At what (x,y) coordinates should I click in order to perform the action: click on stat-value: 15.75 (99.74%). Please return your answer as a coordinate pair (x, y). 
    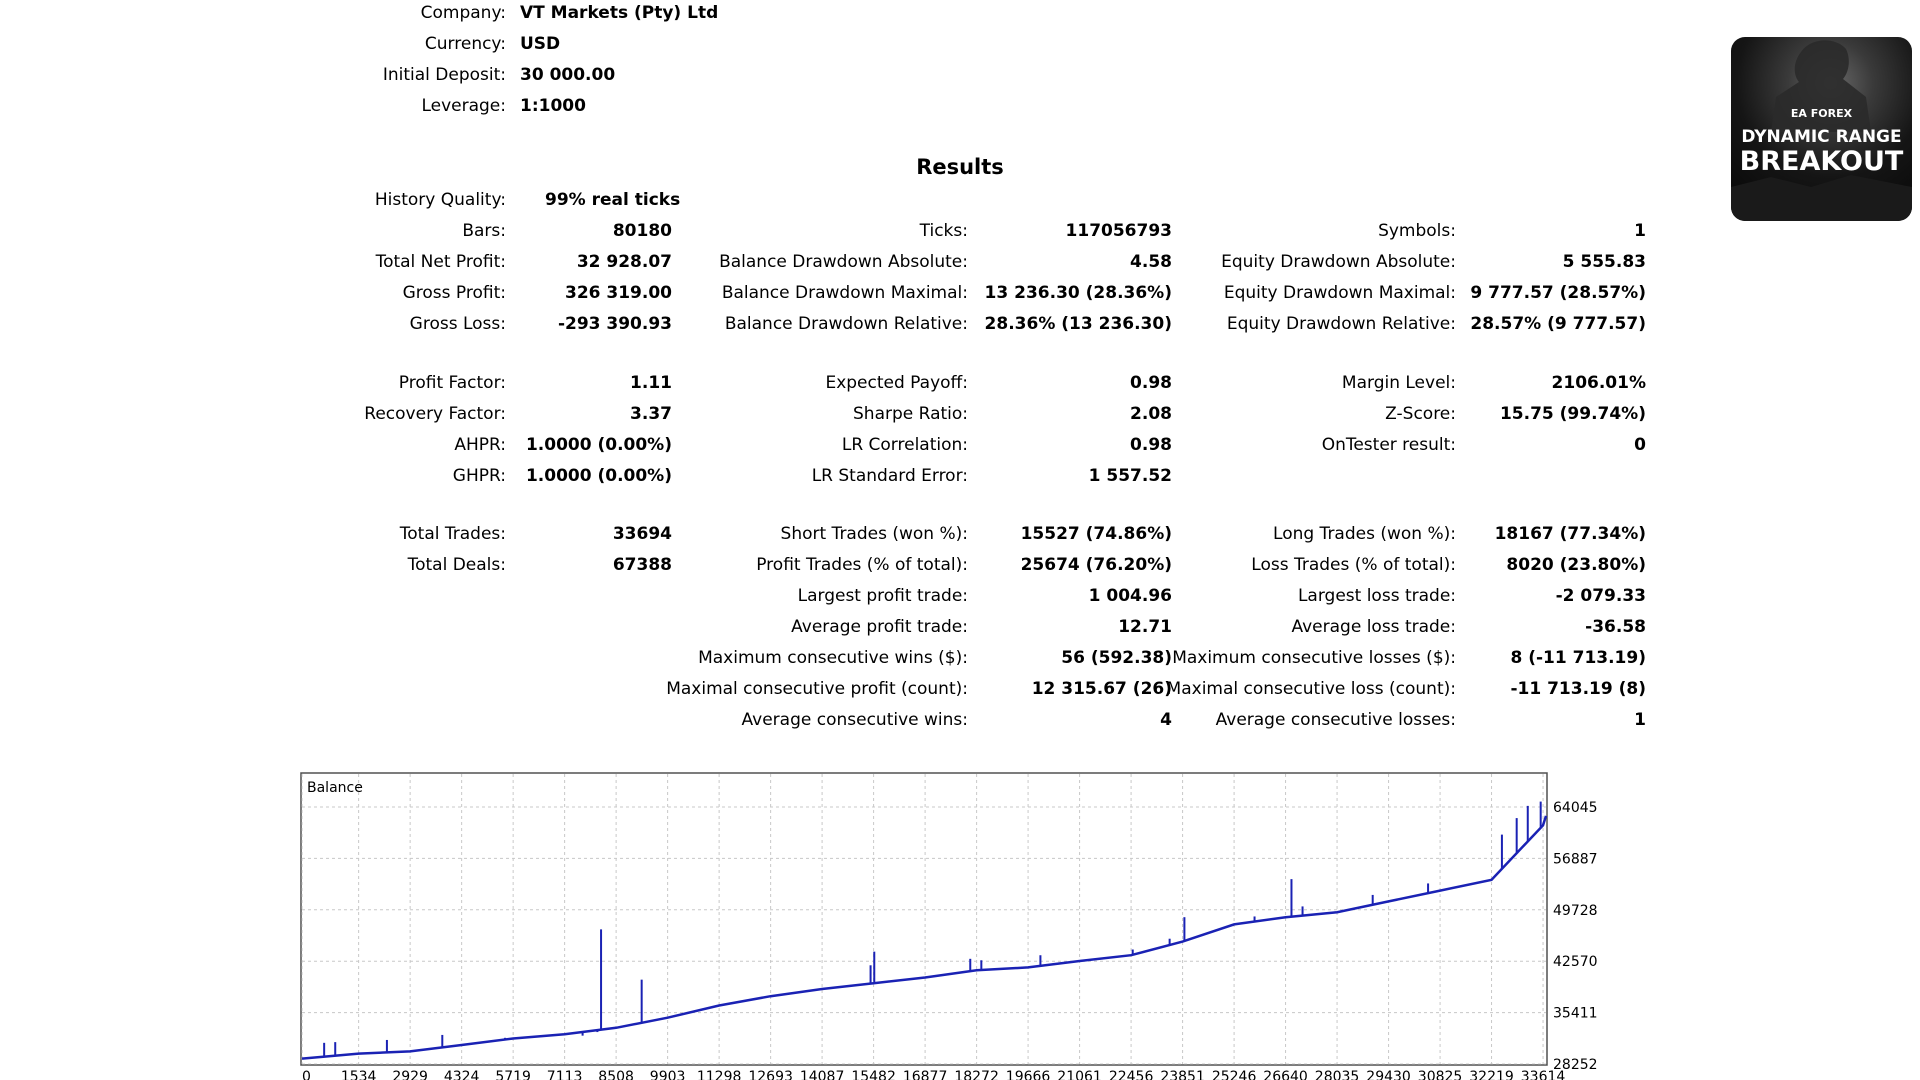
    Looking at the image, I should click on (1572, 414).